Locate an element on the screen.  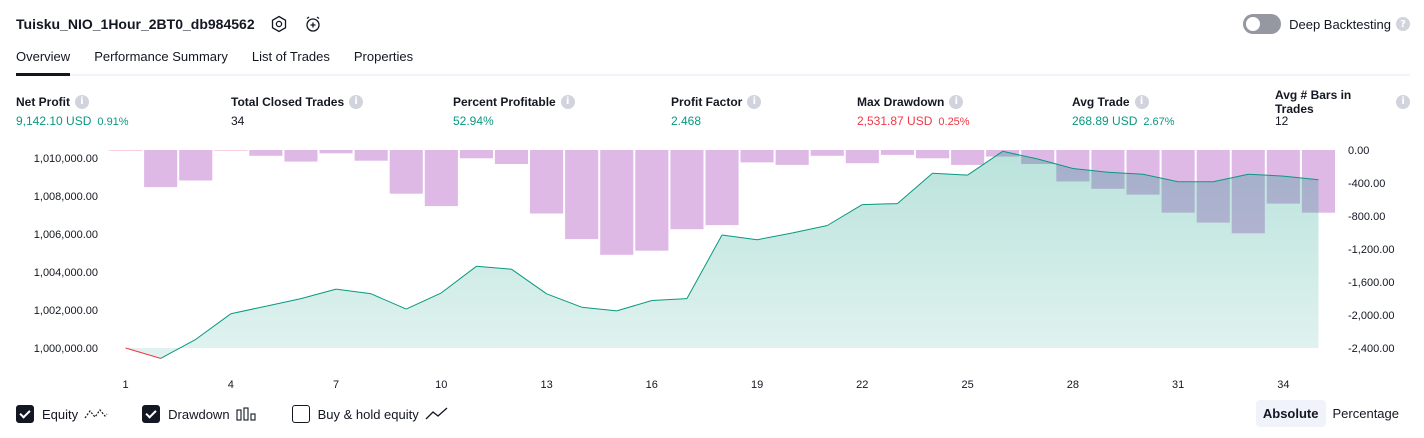
stat-profit-factor: Profit Factor i 2.468 is located at coordinates (716, 111).